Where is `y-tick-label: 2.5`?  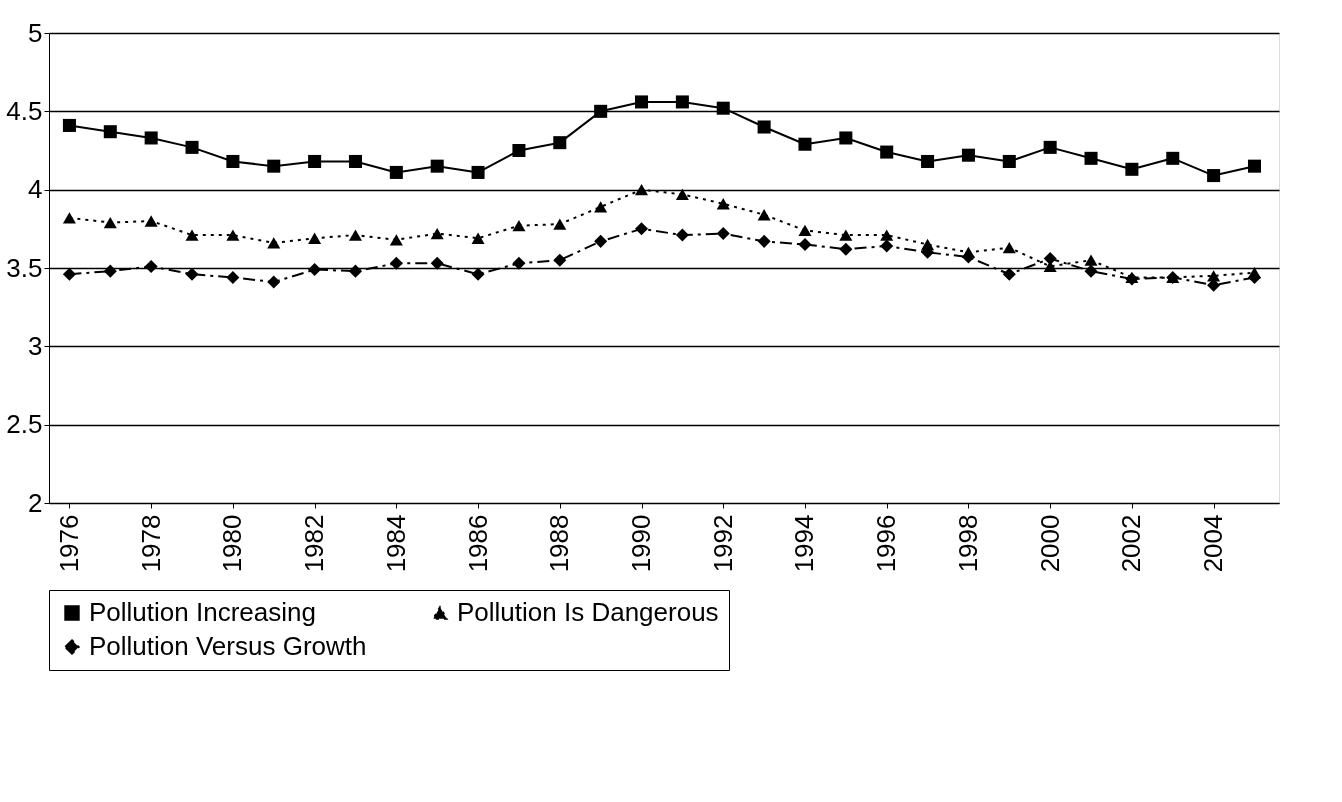
y-tick-label: 2.5 is located at coordinates (24, 424).